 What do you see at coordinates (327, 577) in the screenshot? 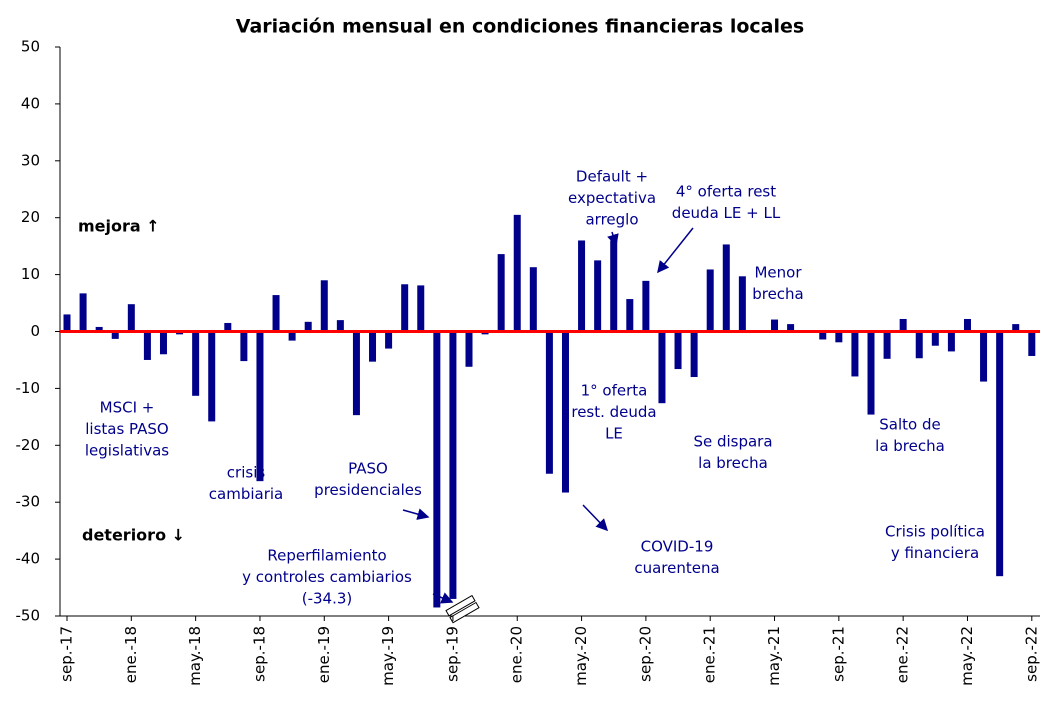
I see `annotation: y controles cambiarios` at bounding box center [327, 577].